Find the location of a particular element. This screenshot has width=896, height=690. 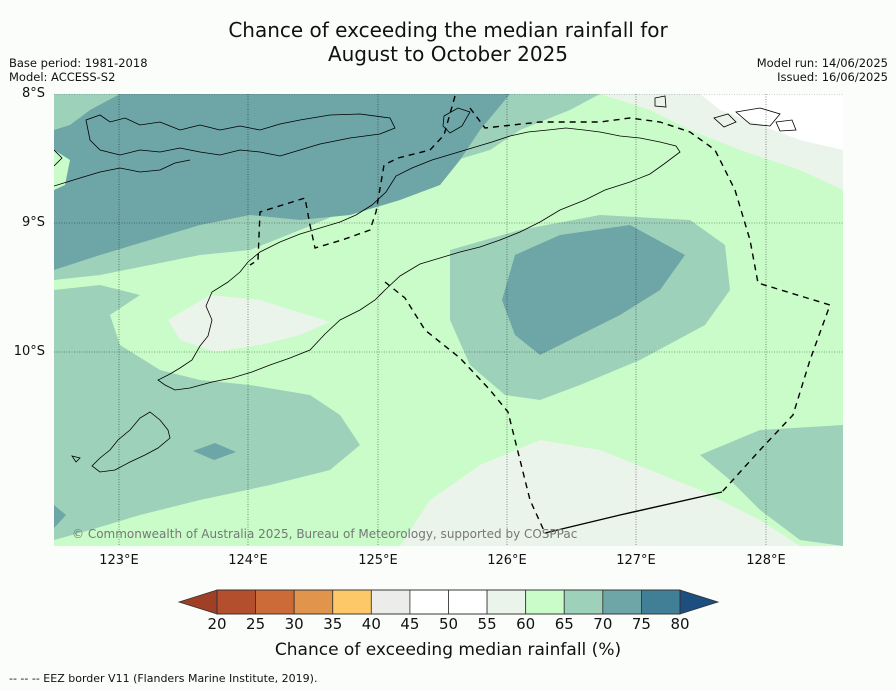

lon-label-126e: 126°E is located at coordinates (507, 560).